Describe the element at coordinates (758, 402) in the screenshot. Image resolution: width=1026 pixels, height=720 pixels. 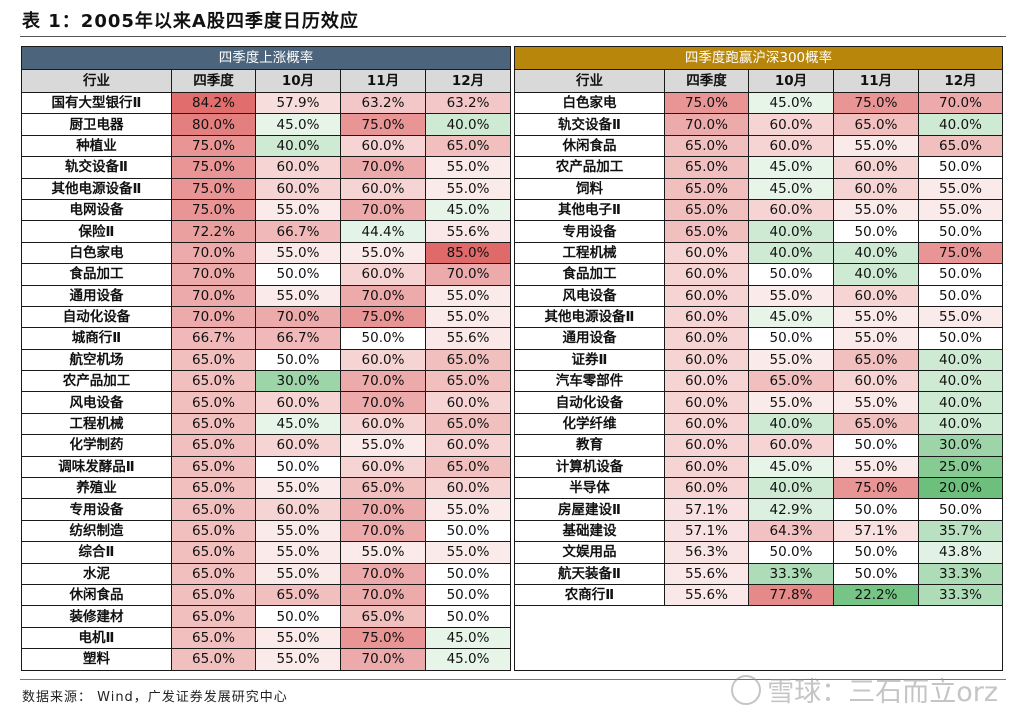
I see `table-row: 自动化设备 60.0% 55.0% 55.0% 40.0%` at that location.